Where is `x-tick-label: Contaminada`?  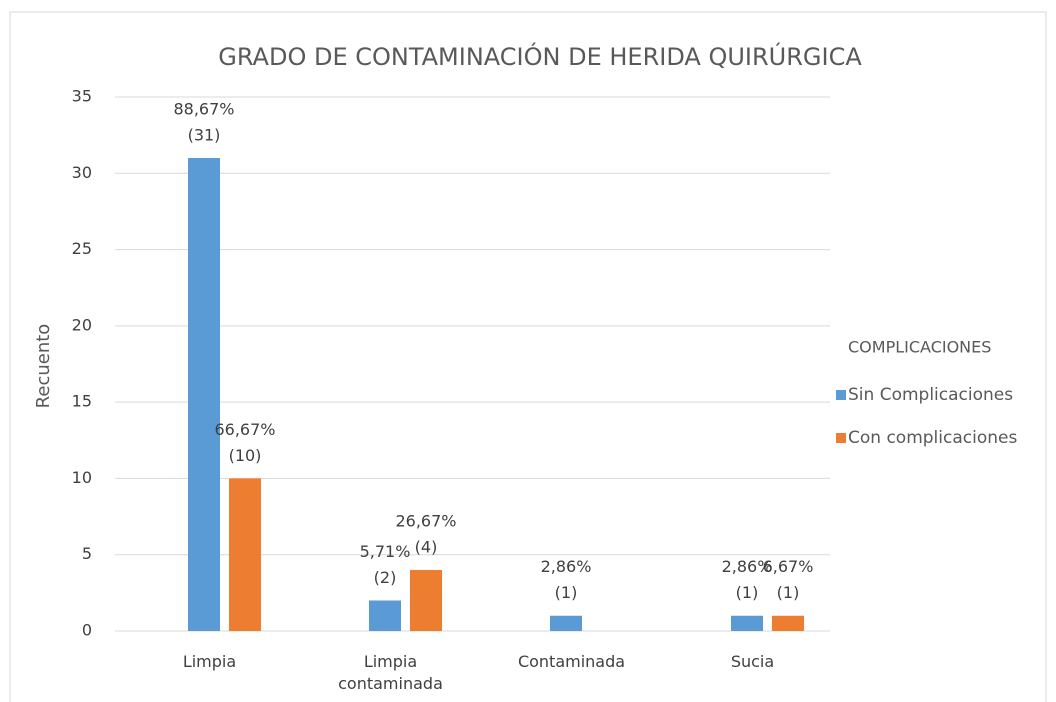
x-tick-label: Contaminada is located at coordinates (571, 661).